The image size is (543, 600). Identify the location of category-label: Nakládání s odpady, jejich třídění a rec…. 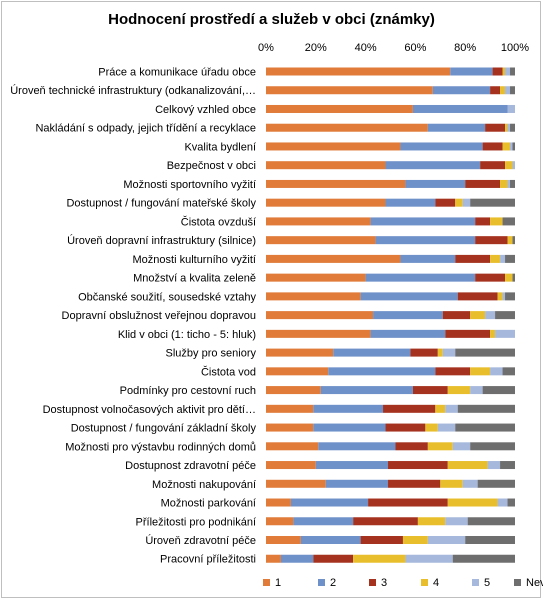
(145, 129).